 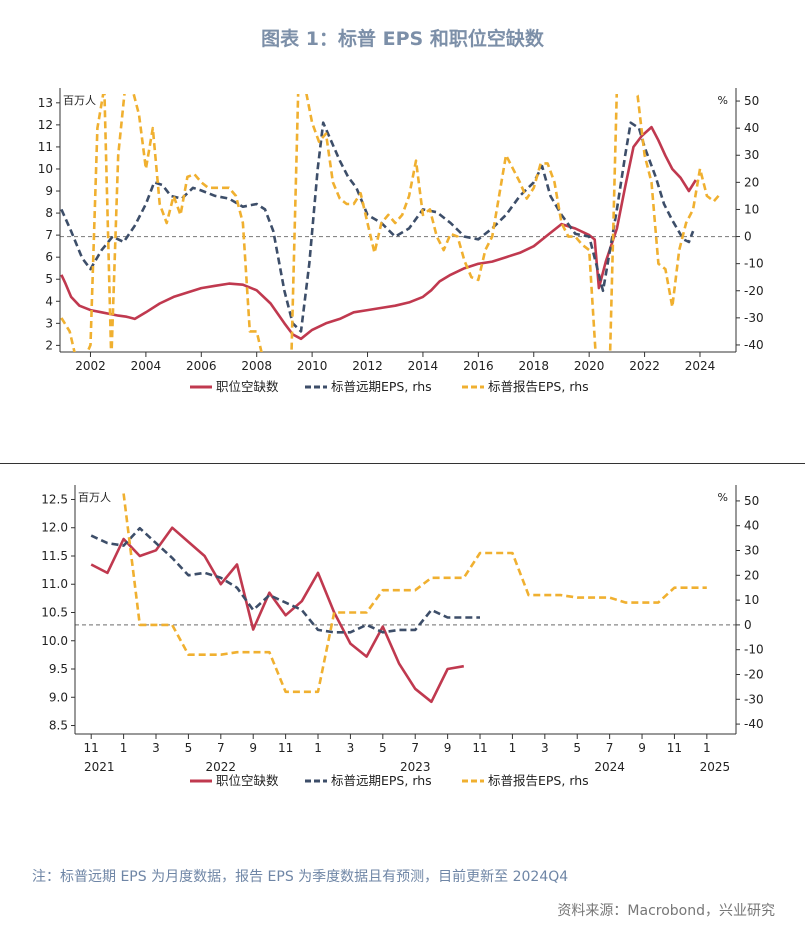 I want to click on left-tick-label: 4, so click(x=49, y=301).